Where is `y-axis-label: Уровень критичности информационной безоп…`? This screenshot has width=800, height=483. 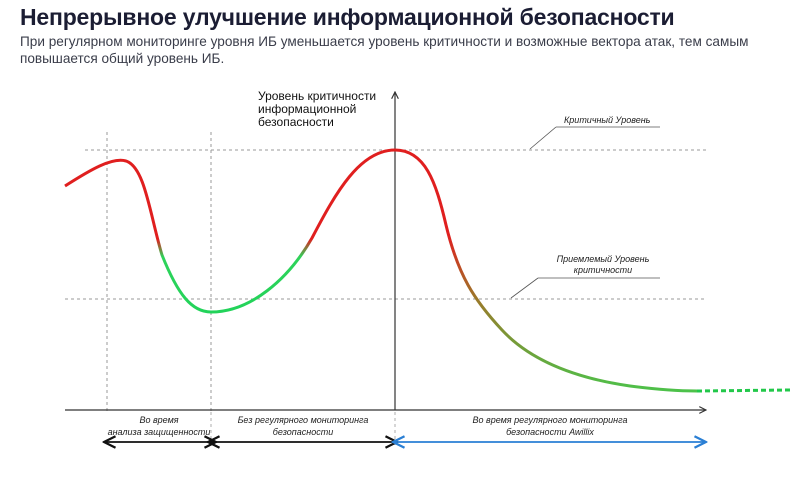 y-axis-label: Уровень критичности информационной безоп… is located at coordinates (317, 109).